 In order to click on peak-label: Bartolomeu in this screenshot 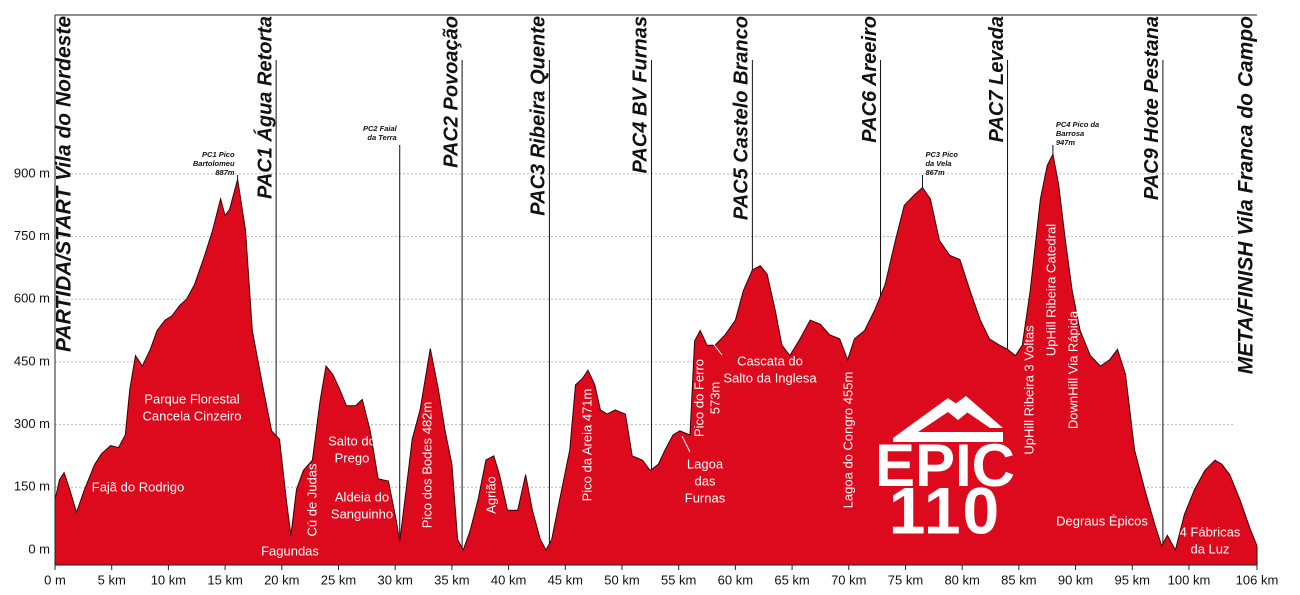, I will do `click(214, 163)`.